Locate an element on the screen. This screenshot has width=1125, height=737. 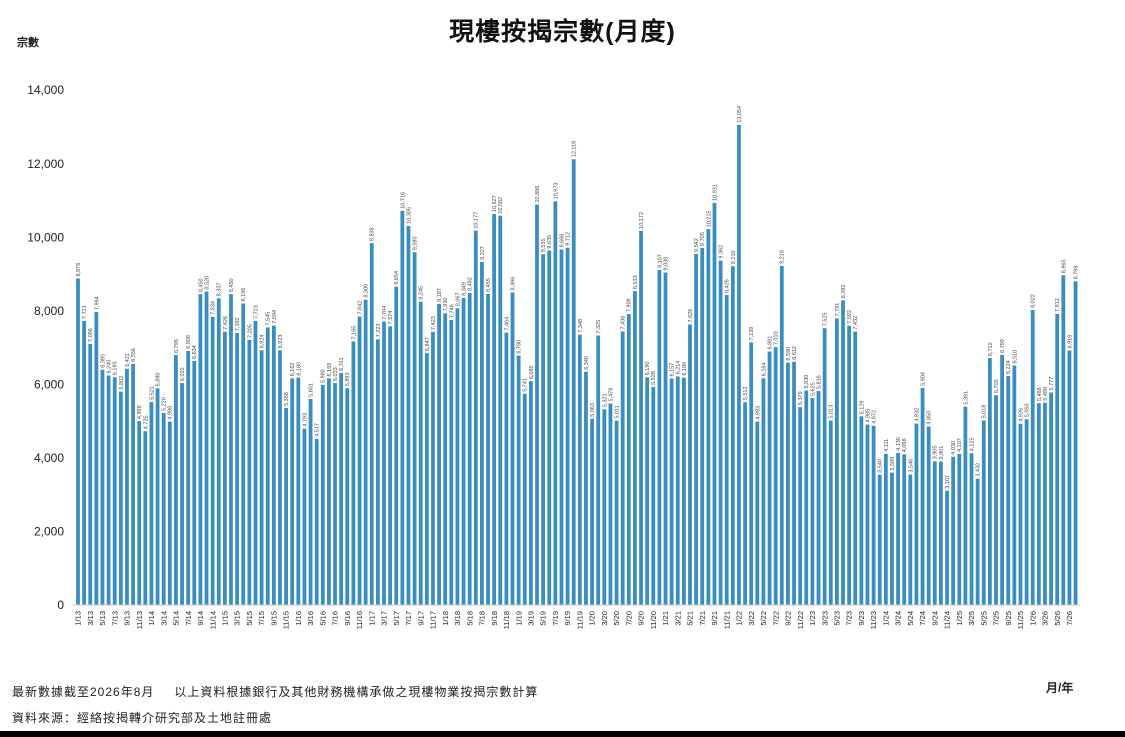
data-label: 8,426 is located at coordinates (728, 286).